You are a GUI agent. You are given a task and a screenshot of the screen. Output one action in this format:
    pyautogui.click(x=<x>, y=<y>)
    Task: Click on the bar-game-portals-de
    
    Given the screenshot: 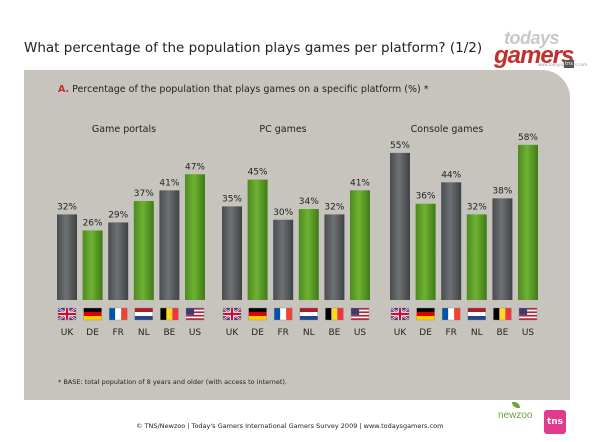 What is the action you would take?
    pyautogui.click(x=92, y=265)
    